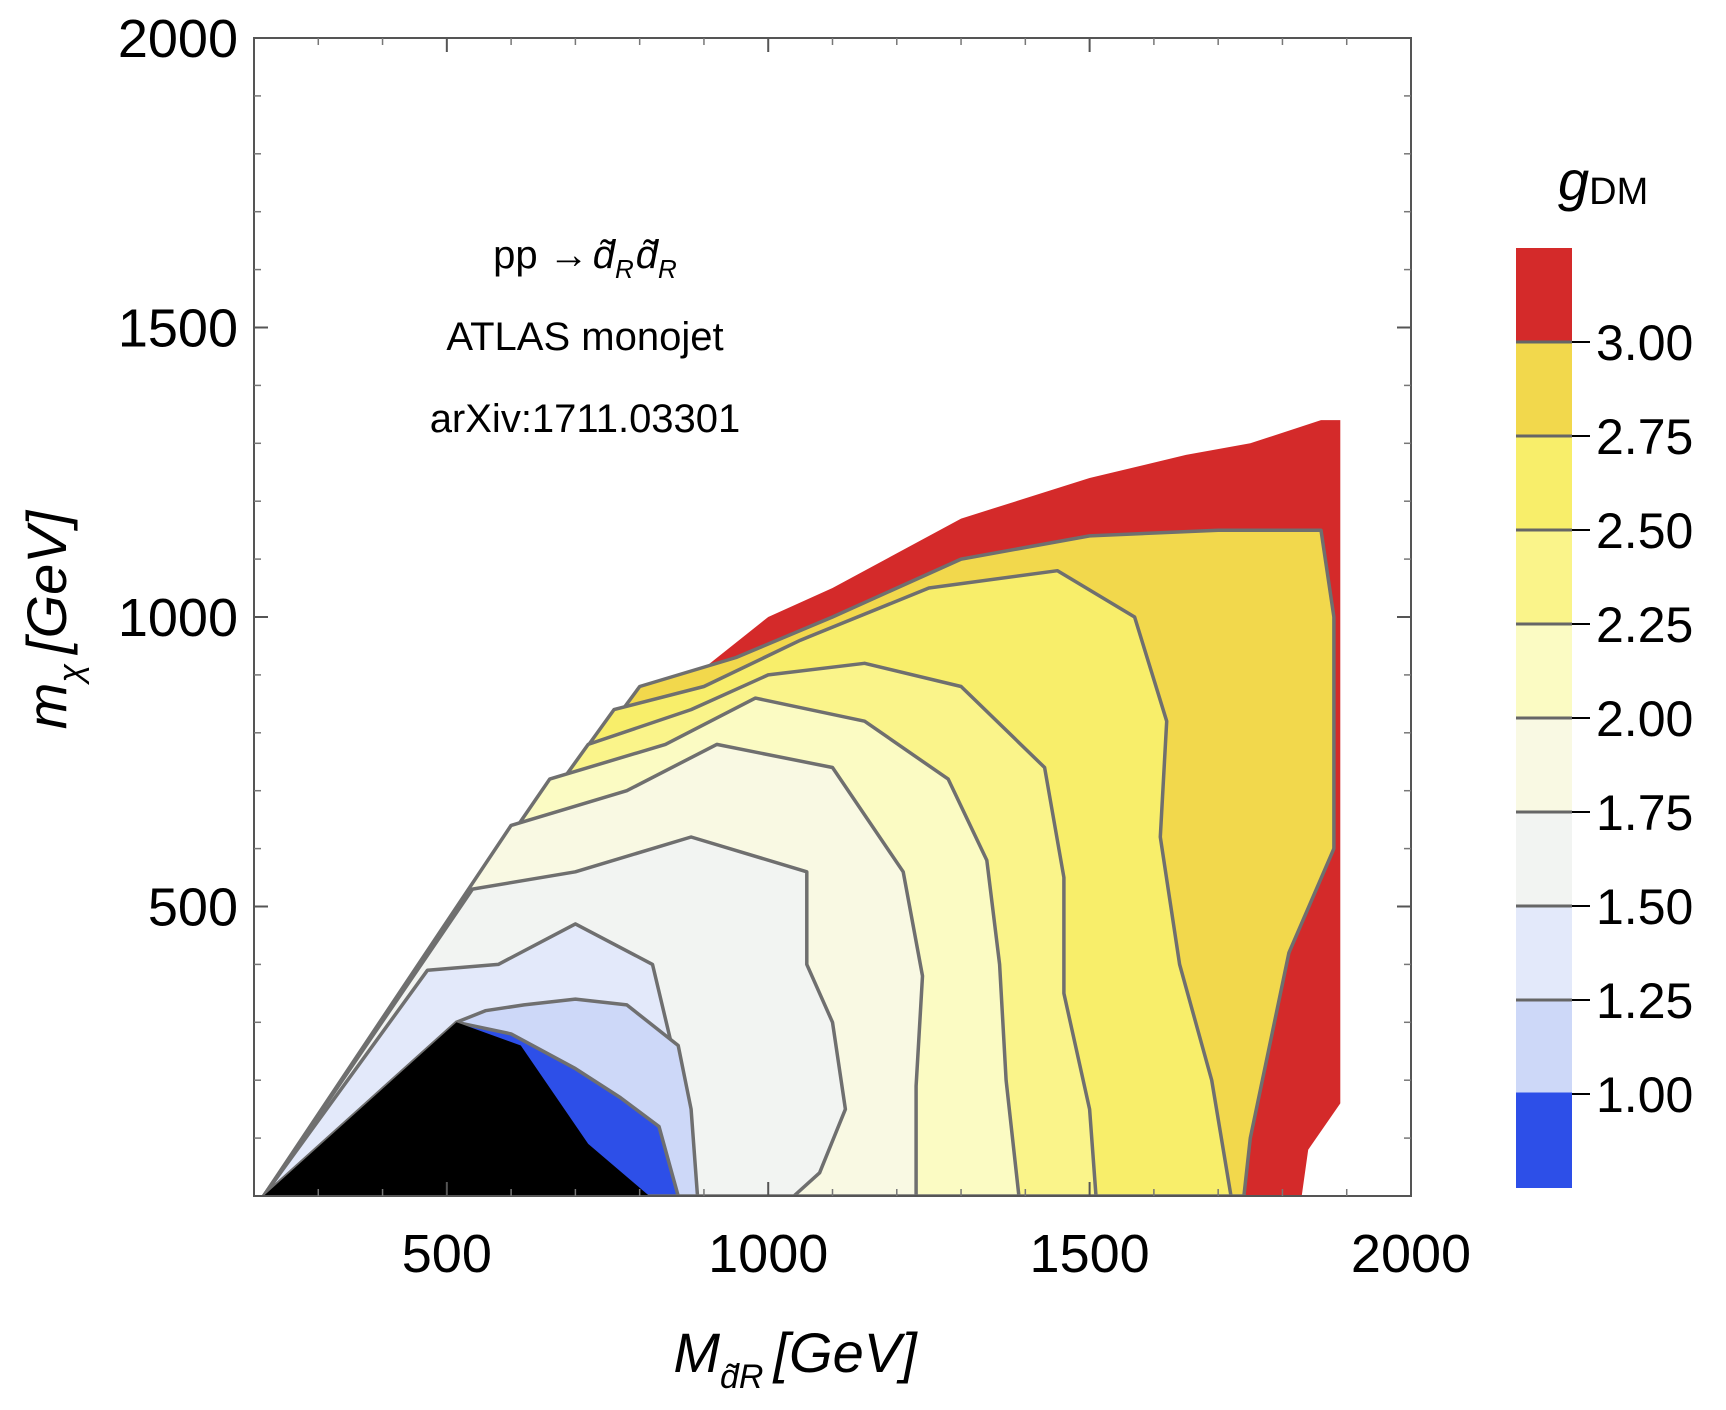 Image resolution: width=1726 pixels, height=1410 pixels. Describe the element at coordinates (1090, 1254) in the screenshot. I see `x-tick-label: 1500` at that location.